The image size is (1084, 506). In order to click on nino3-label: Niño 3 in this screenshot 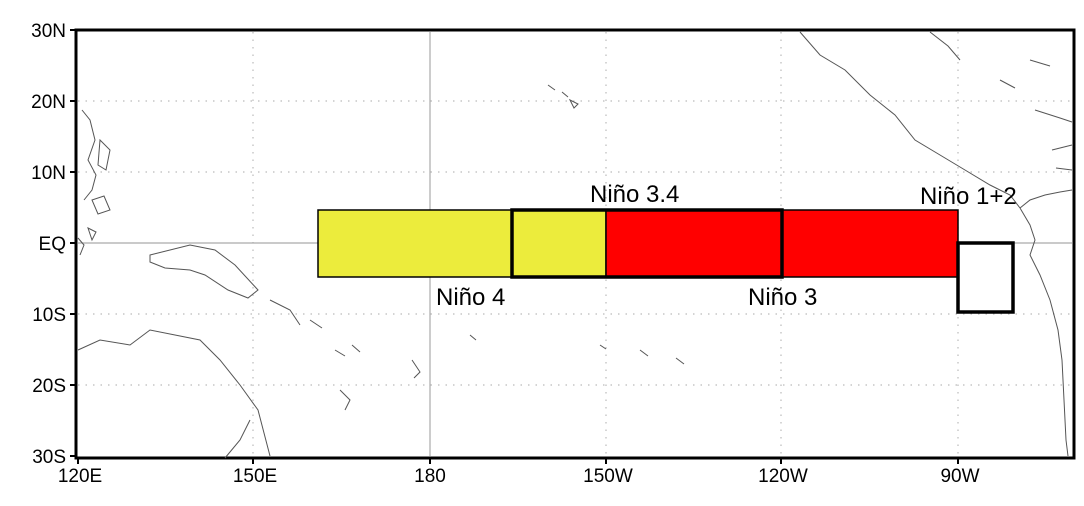, I will do `click(782, 297)`.